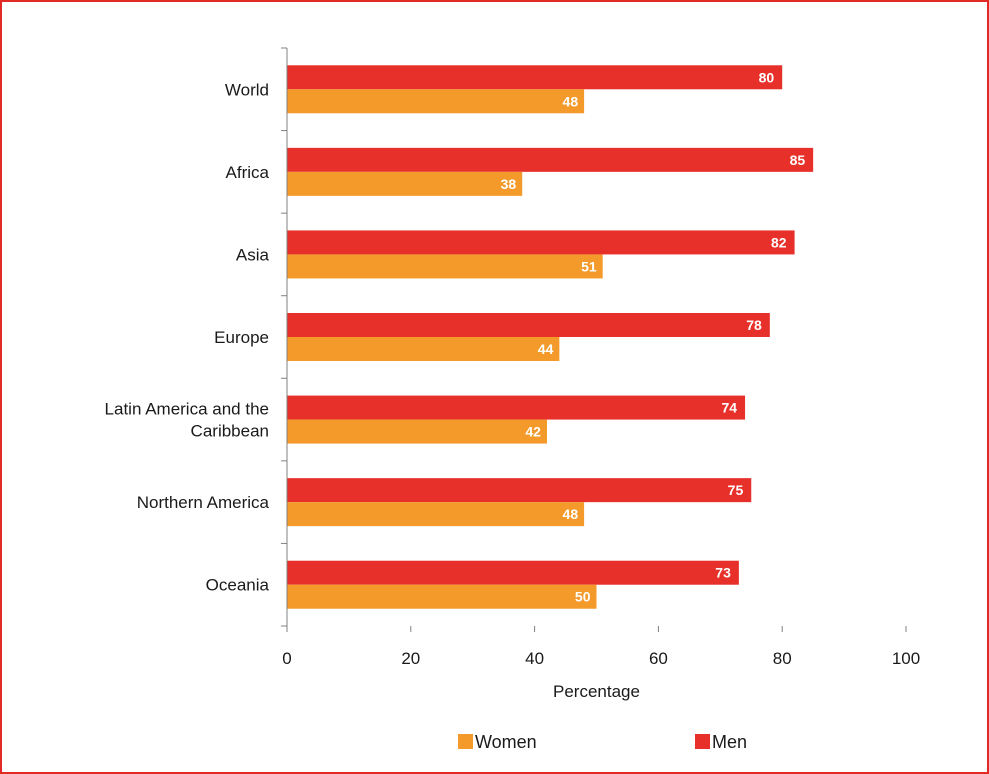 The height and width of the screenshot is (774, 989). What do you see at coordinates (767, 77) in the screenshot?
I see `value-label-men: 80` at bounding box center [767, 77].